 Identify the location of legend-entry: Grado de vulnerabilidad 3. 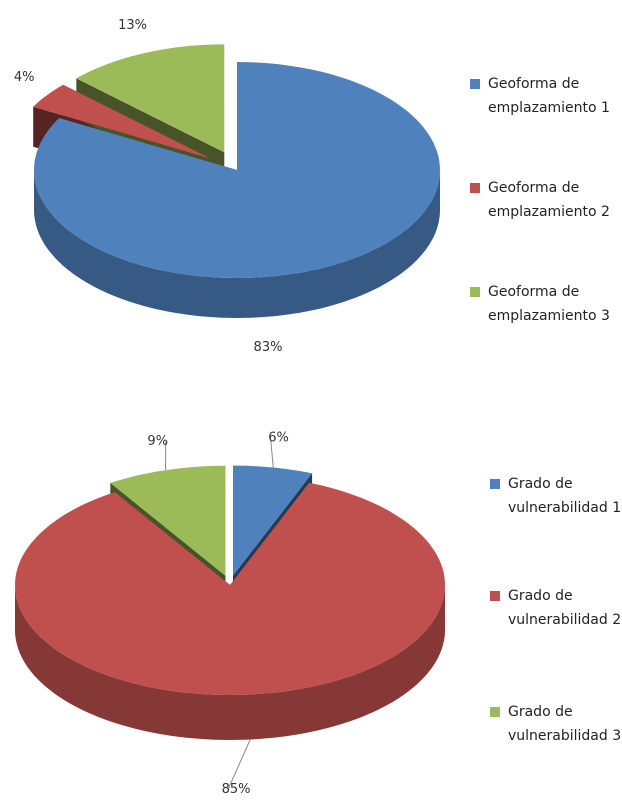
(556, 724).